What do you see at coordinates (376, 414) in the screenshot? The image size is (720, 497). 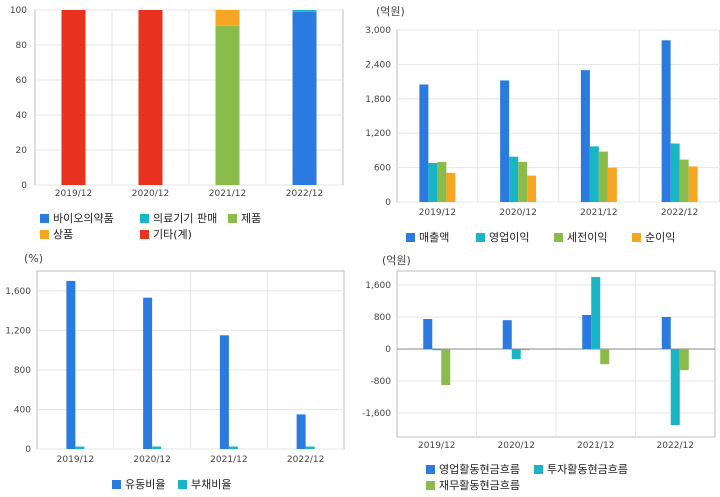 I see `y-tick-label: -1,600` at bounding box center [376, 414].